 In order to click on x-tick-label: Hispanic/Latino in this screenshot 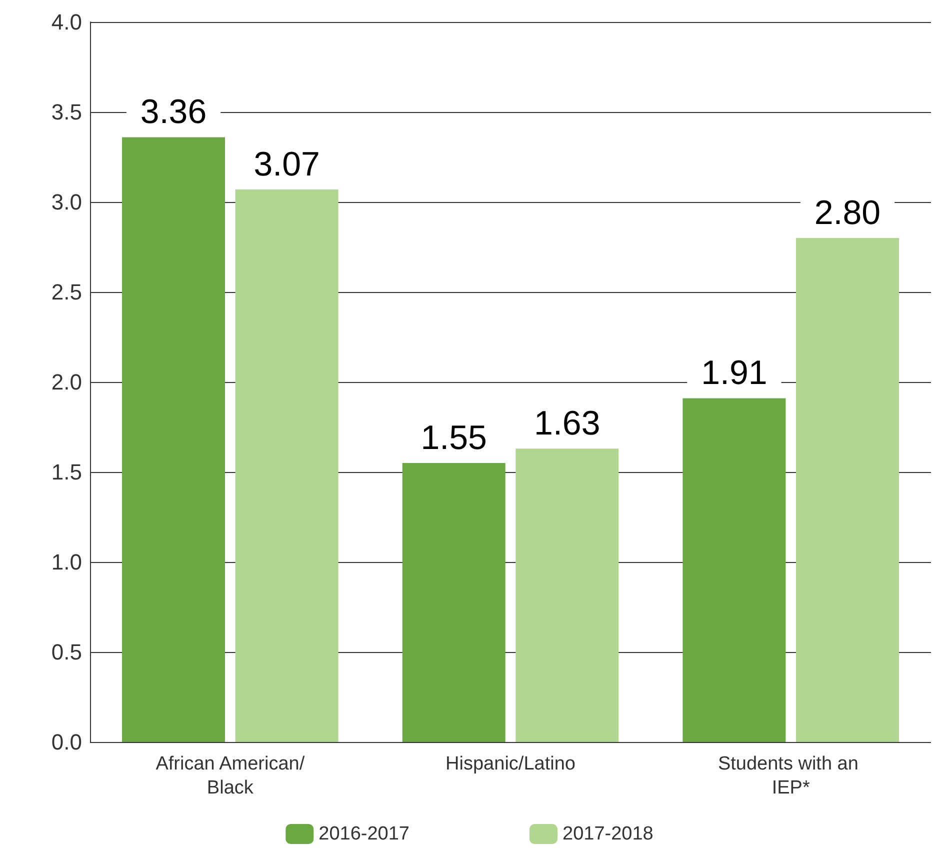, I will do `click(511, 764)`.